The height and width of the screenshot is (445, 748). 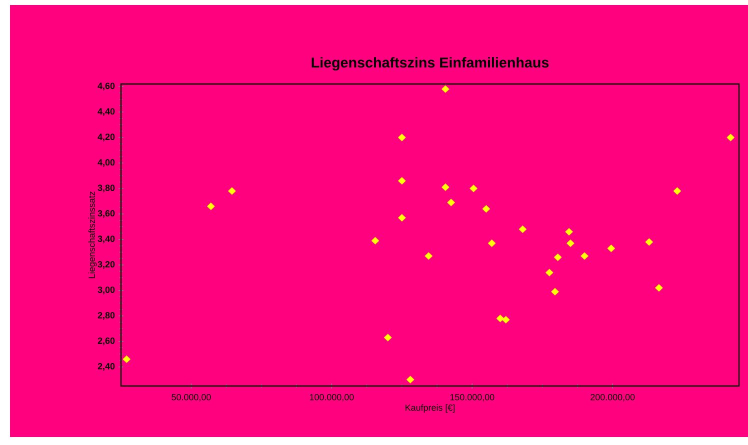 What do you see at coordinates (191, 398) in the screenshot?
I see `x-tick-label: 50.000,00` at bounding box center [191, 398].